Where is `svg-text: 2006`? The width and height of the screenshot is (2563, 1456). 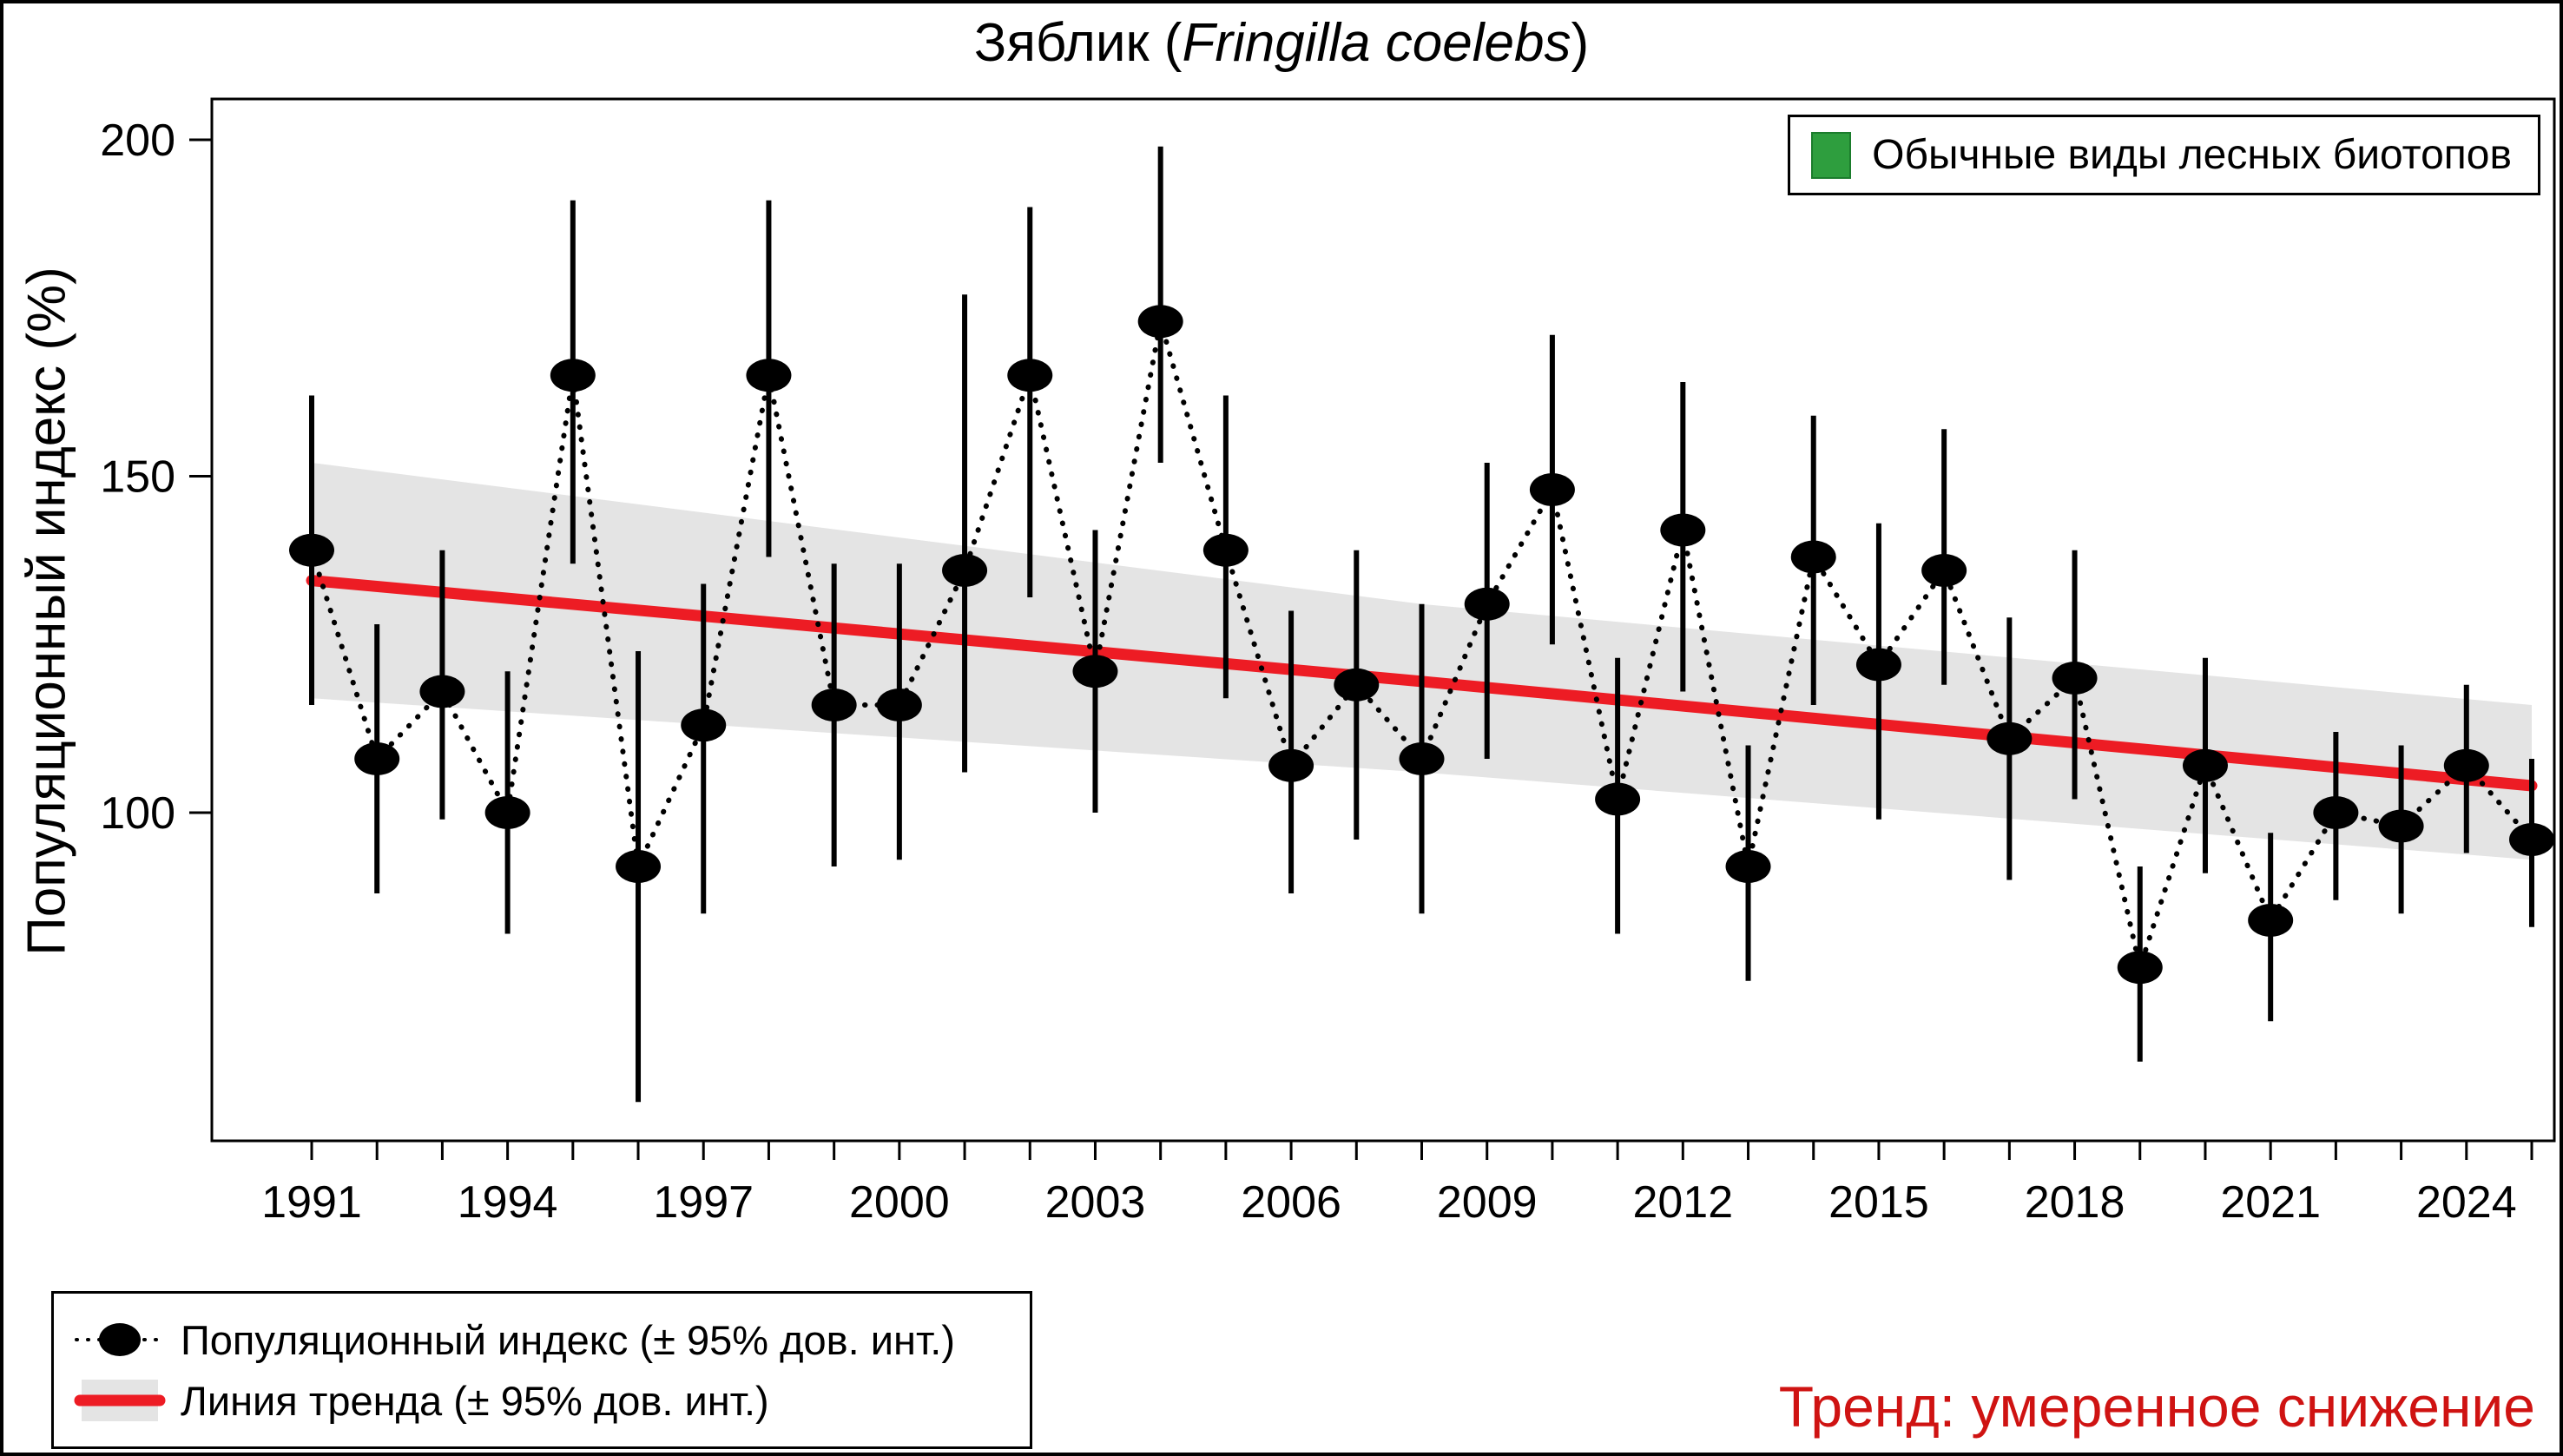
svg-text: 2006 is located at coordinates (1291, 1202).